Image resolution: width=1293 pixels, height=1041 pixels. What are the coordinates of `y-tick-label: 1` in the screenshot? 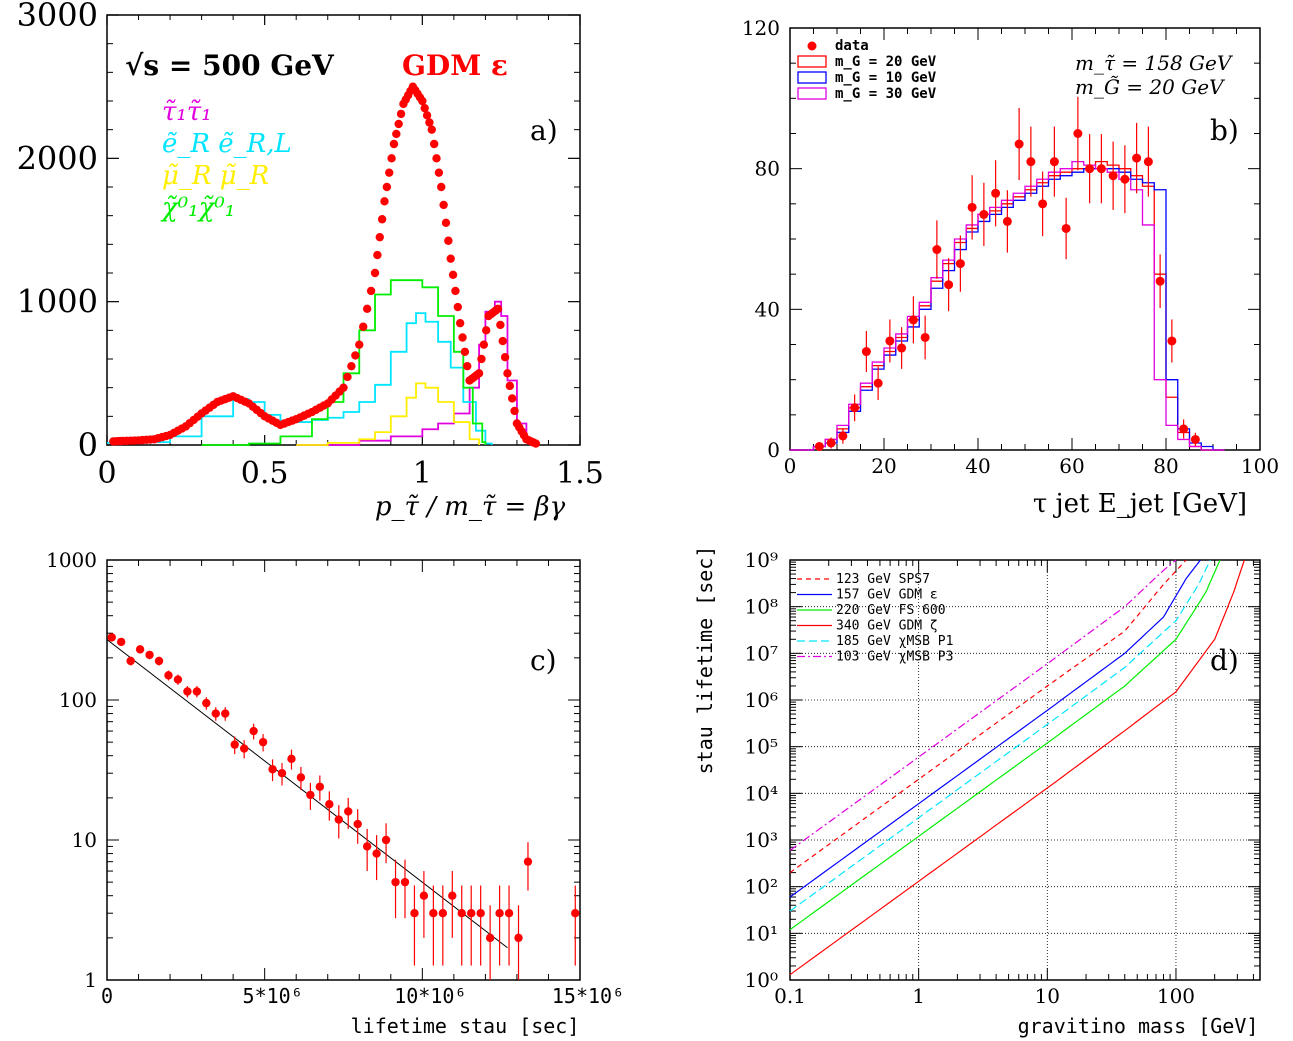 It's located at (90, 980).